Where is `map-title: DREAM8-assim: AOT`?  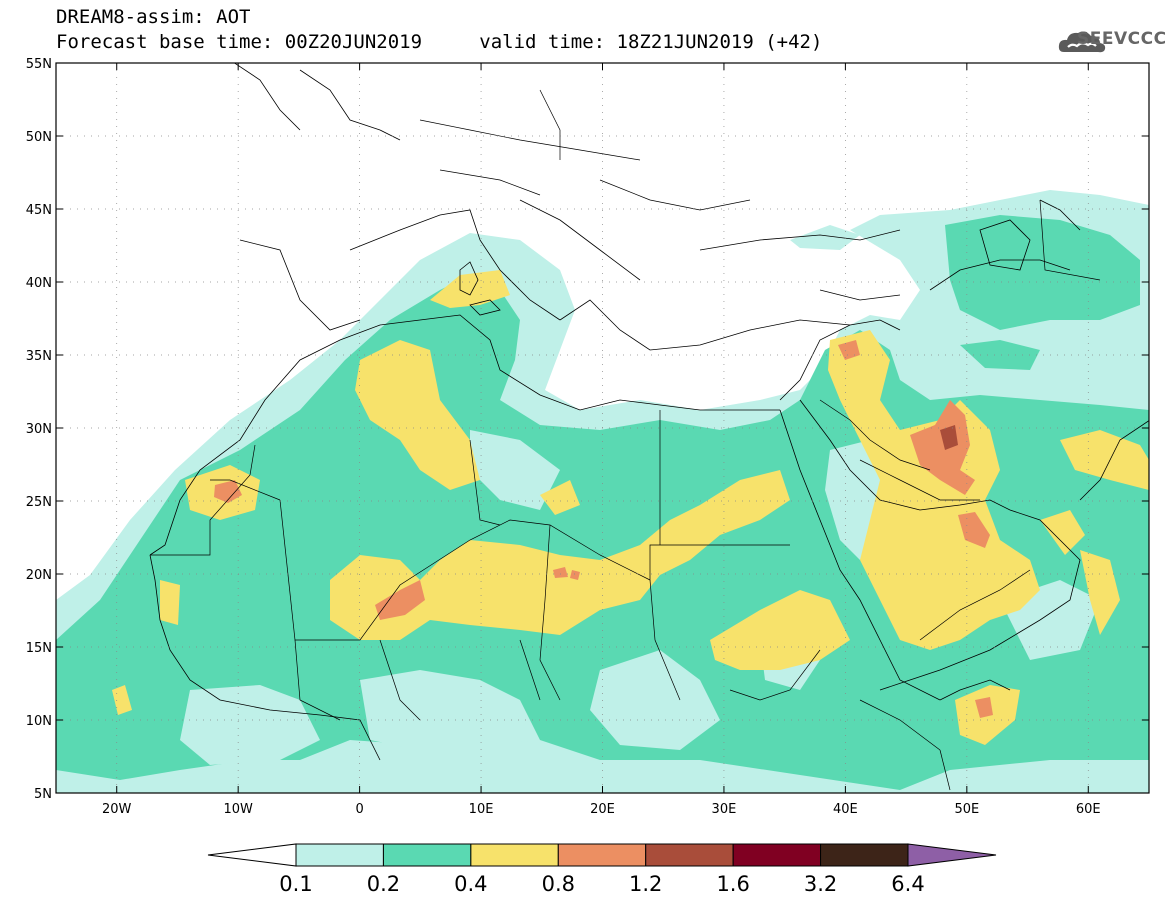 map-title: DREAM8-assim: AOT is located at coordinates (153, 17).